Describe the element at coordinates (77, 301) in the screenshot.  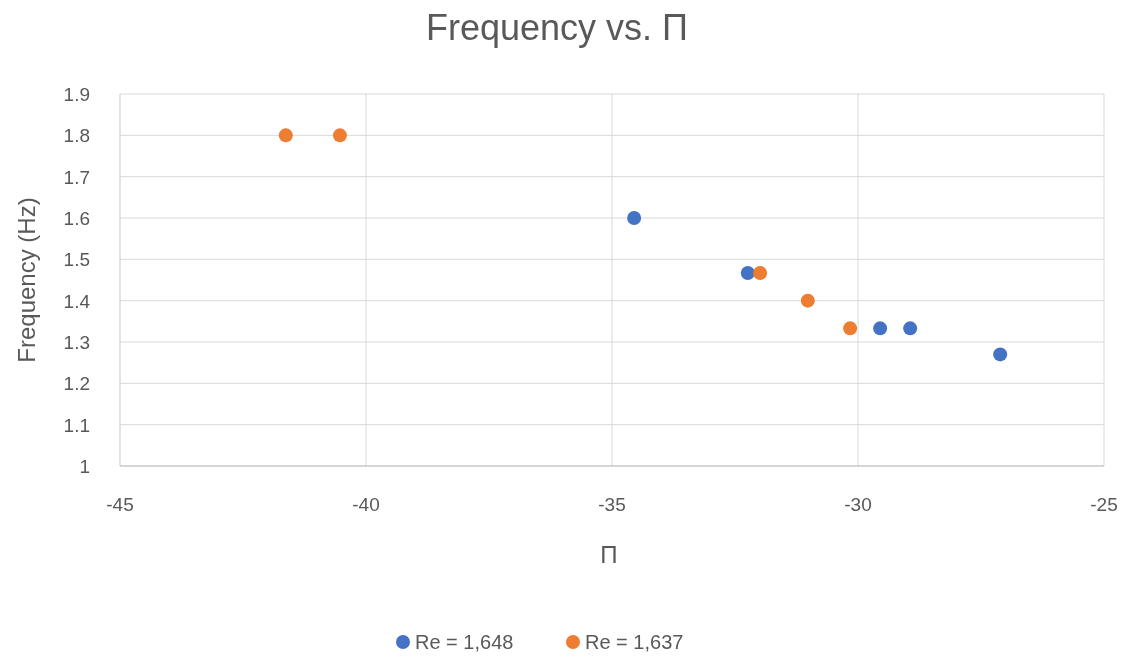
I see `y-tick-label: 1.4` at that location.